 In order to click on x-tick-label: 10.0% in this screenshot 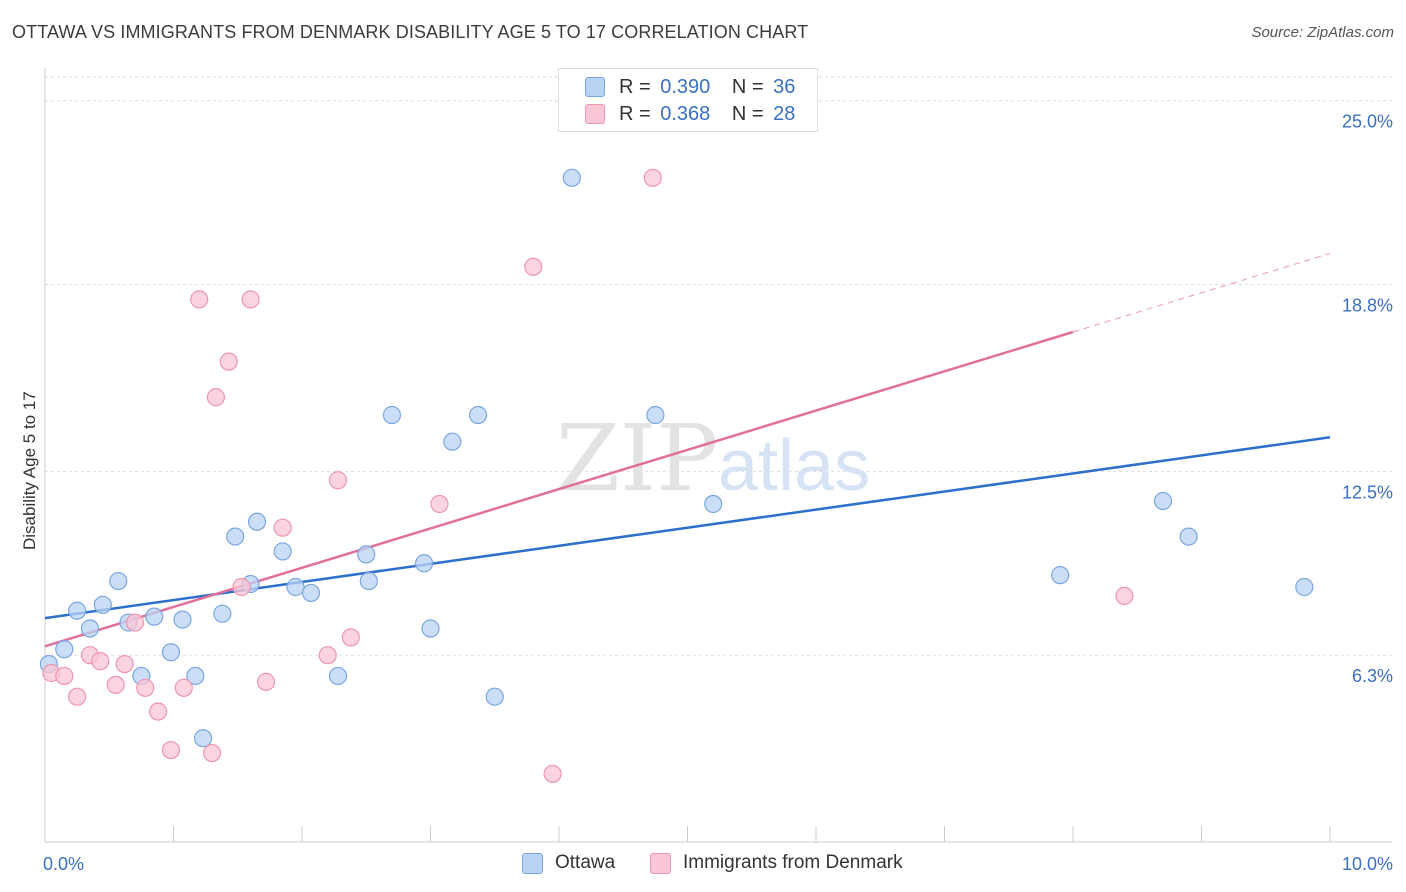, I will do `click(1367, 864)`.